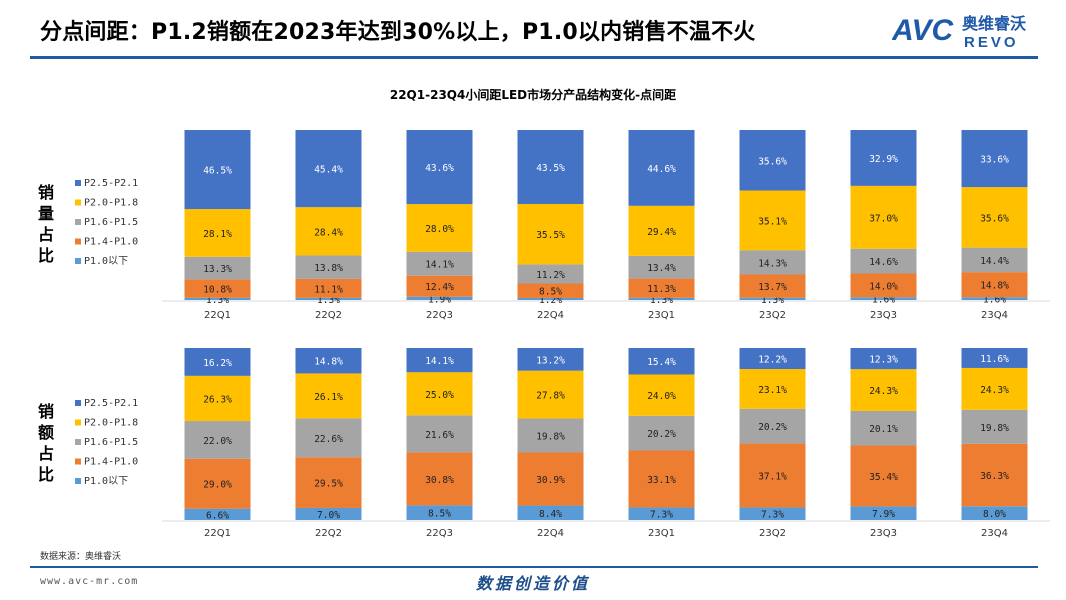 This screenshot has height=600, width=1066. I want to click on x-tick-label: 22Q3, so click(439, 315).